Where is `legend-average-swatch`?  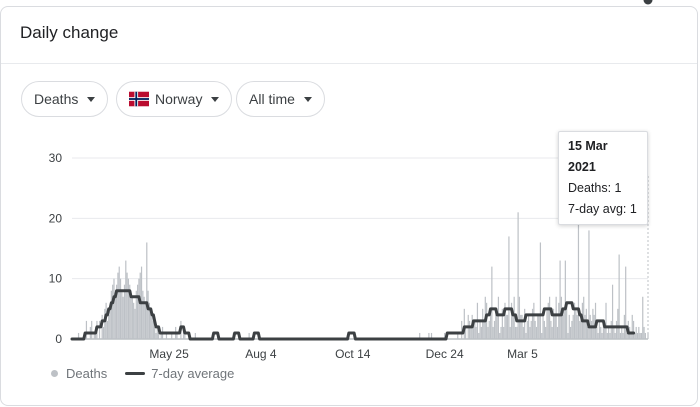
legend-average-swatch is located at coordinates (135, 373).